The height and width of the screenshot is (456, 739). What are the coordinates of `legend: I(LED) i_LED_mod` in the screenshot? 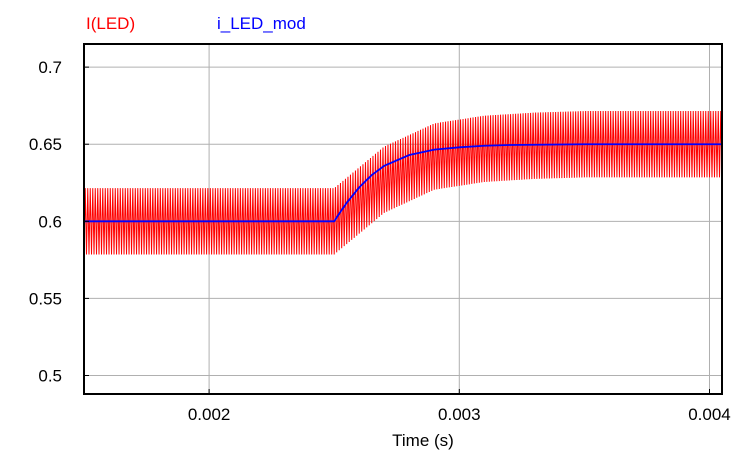 It's located at (196, 23).